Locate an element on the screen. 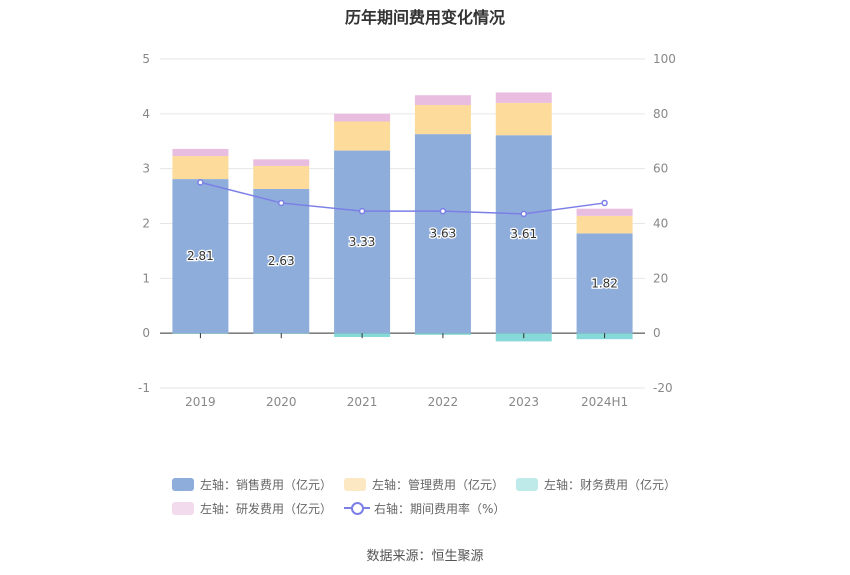 Image resolution: width=850 pixels, height=575 pixels. legend-swatch-admin is located at coordinates (355, 484).